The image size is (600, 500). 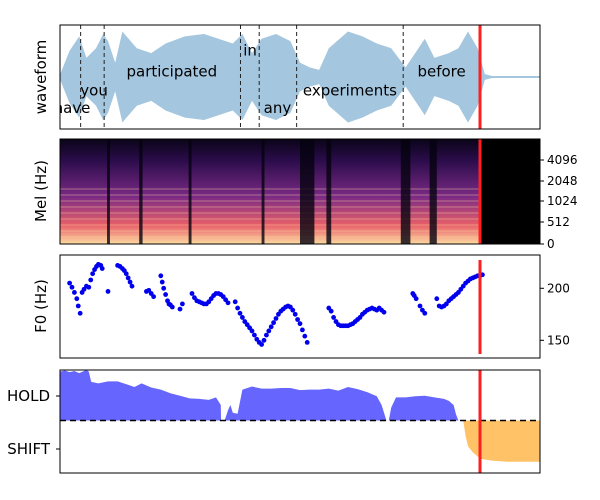 What do you see at coordinates (558, 340) in the screenshot?
I see `f0-tick-label: 150` at bounding box center [558, 340].